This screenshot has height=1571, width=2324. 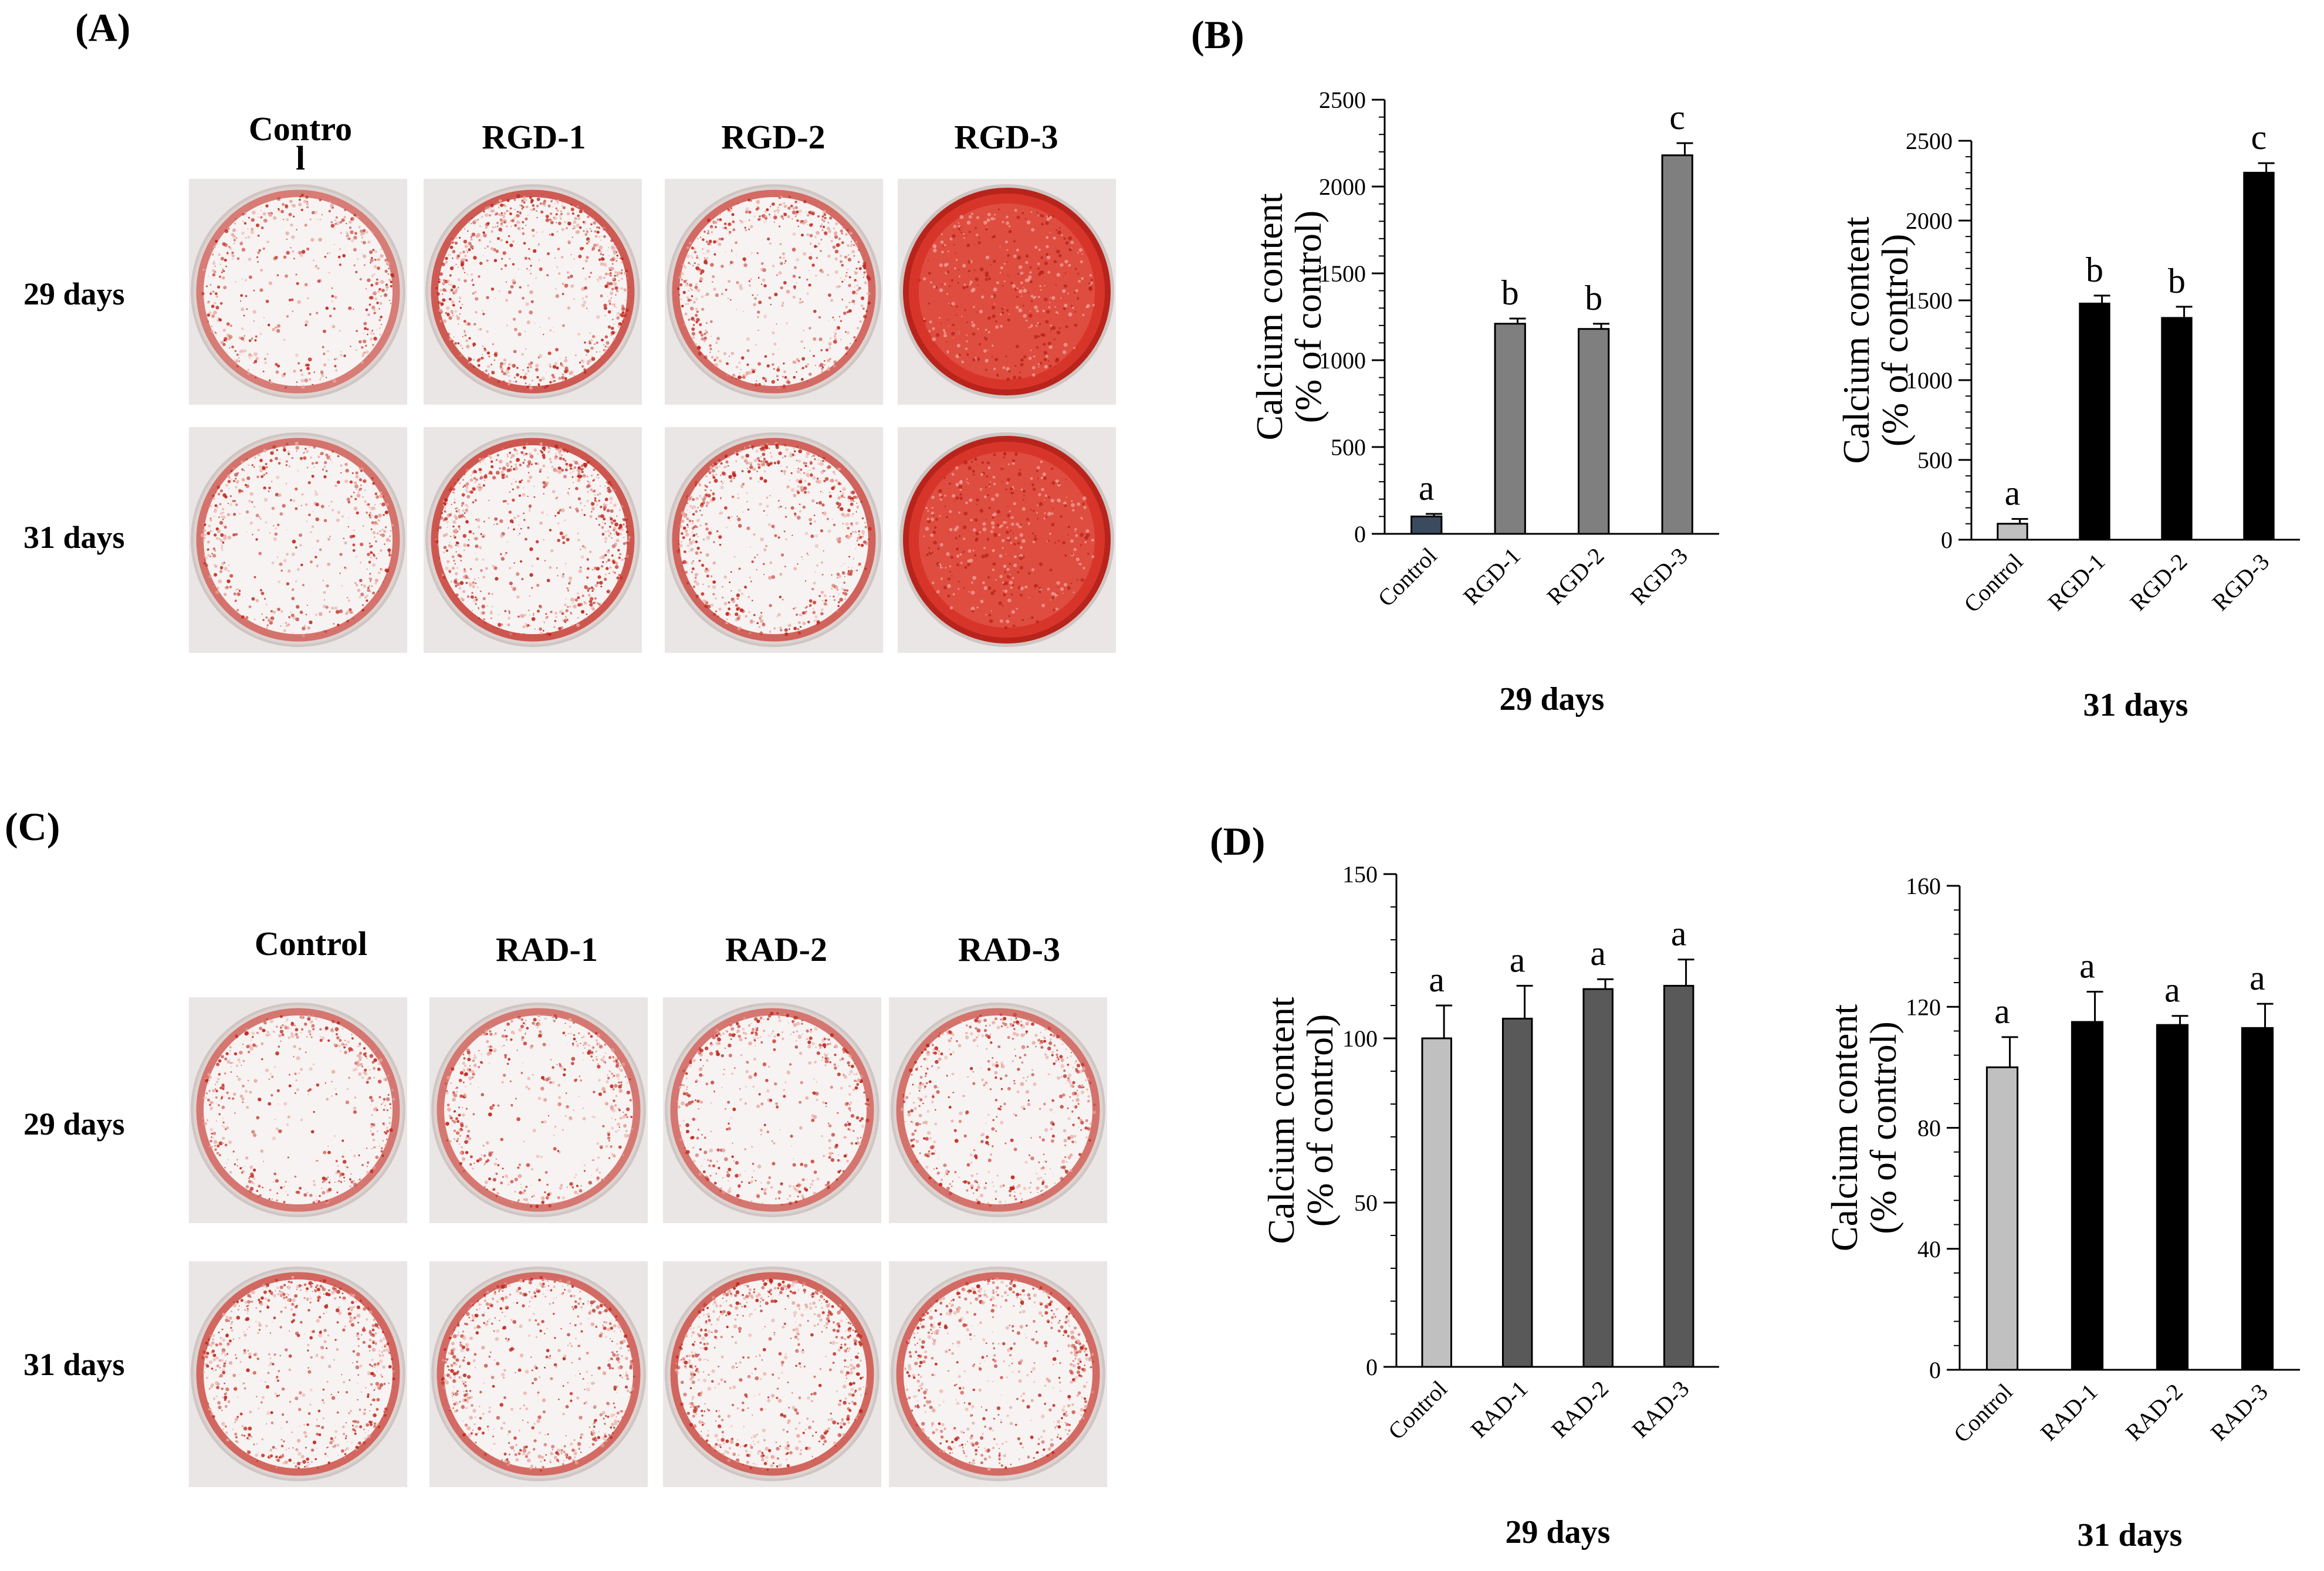 I want to click on panel-a-row-31days: 31 days, so click(x=74, y=537).